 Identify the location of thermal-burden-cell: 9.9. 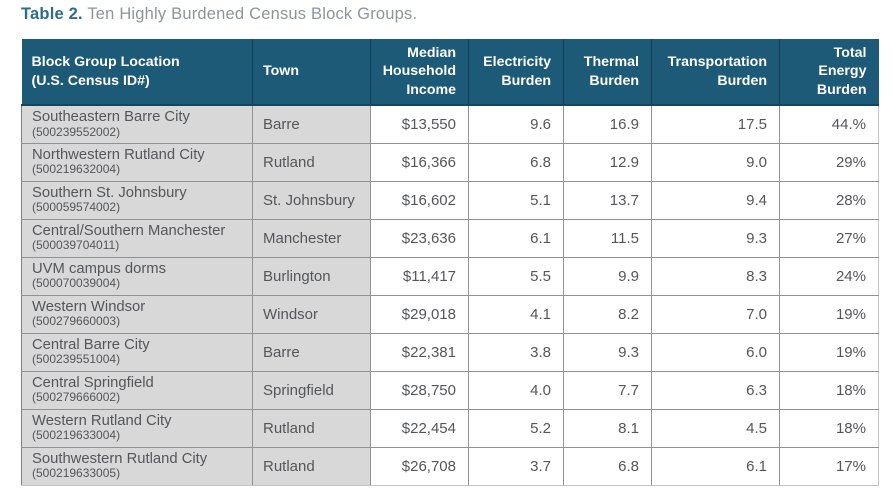
(607, 276).